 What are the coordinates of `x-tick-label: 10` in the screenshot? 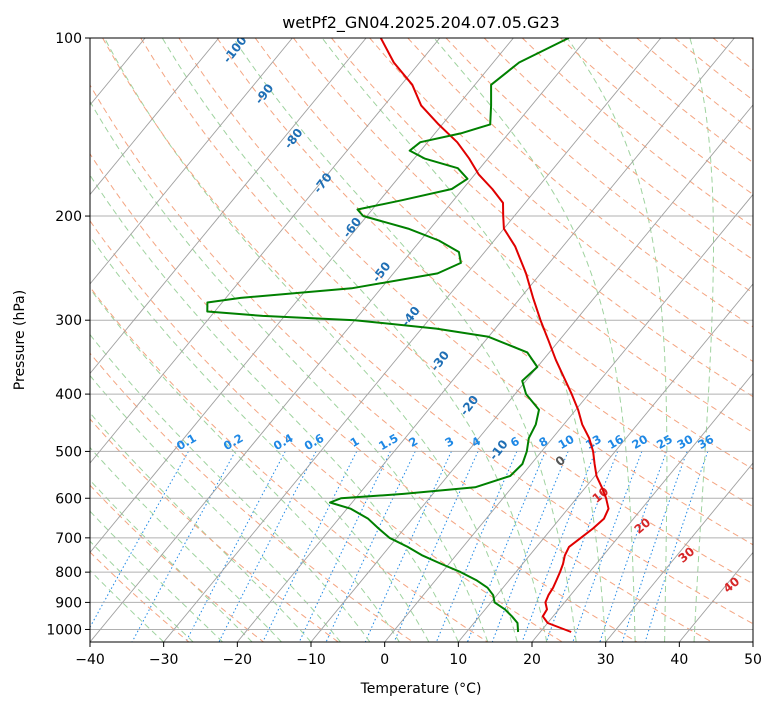 It's located at (458, 660).